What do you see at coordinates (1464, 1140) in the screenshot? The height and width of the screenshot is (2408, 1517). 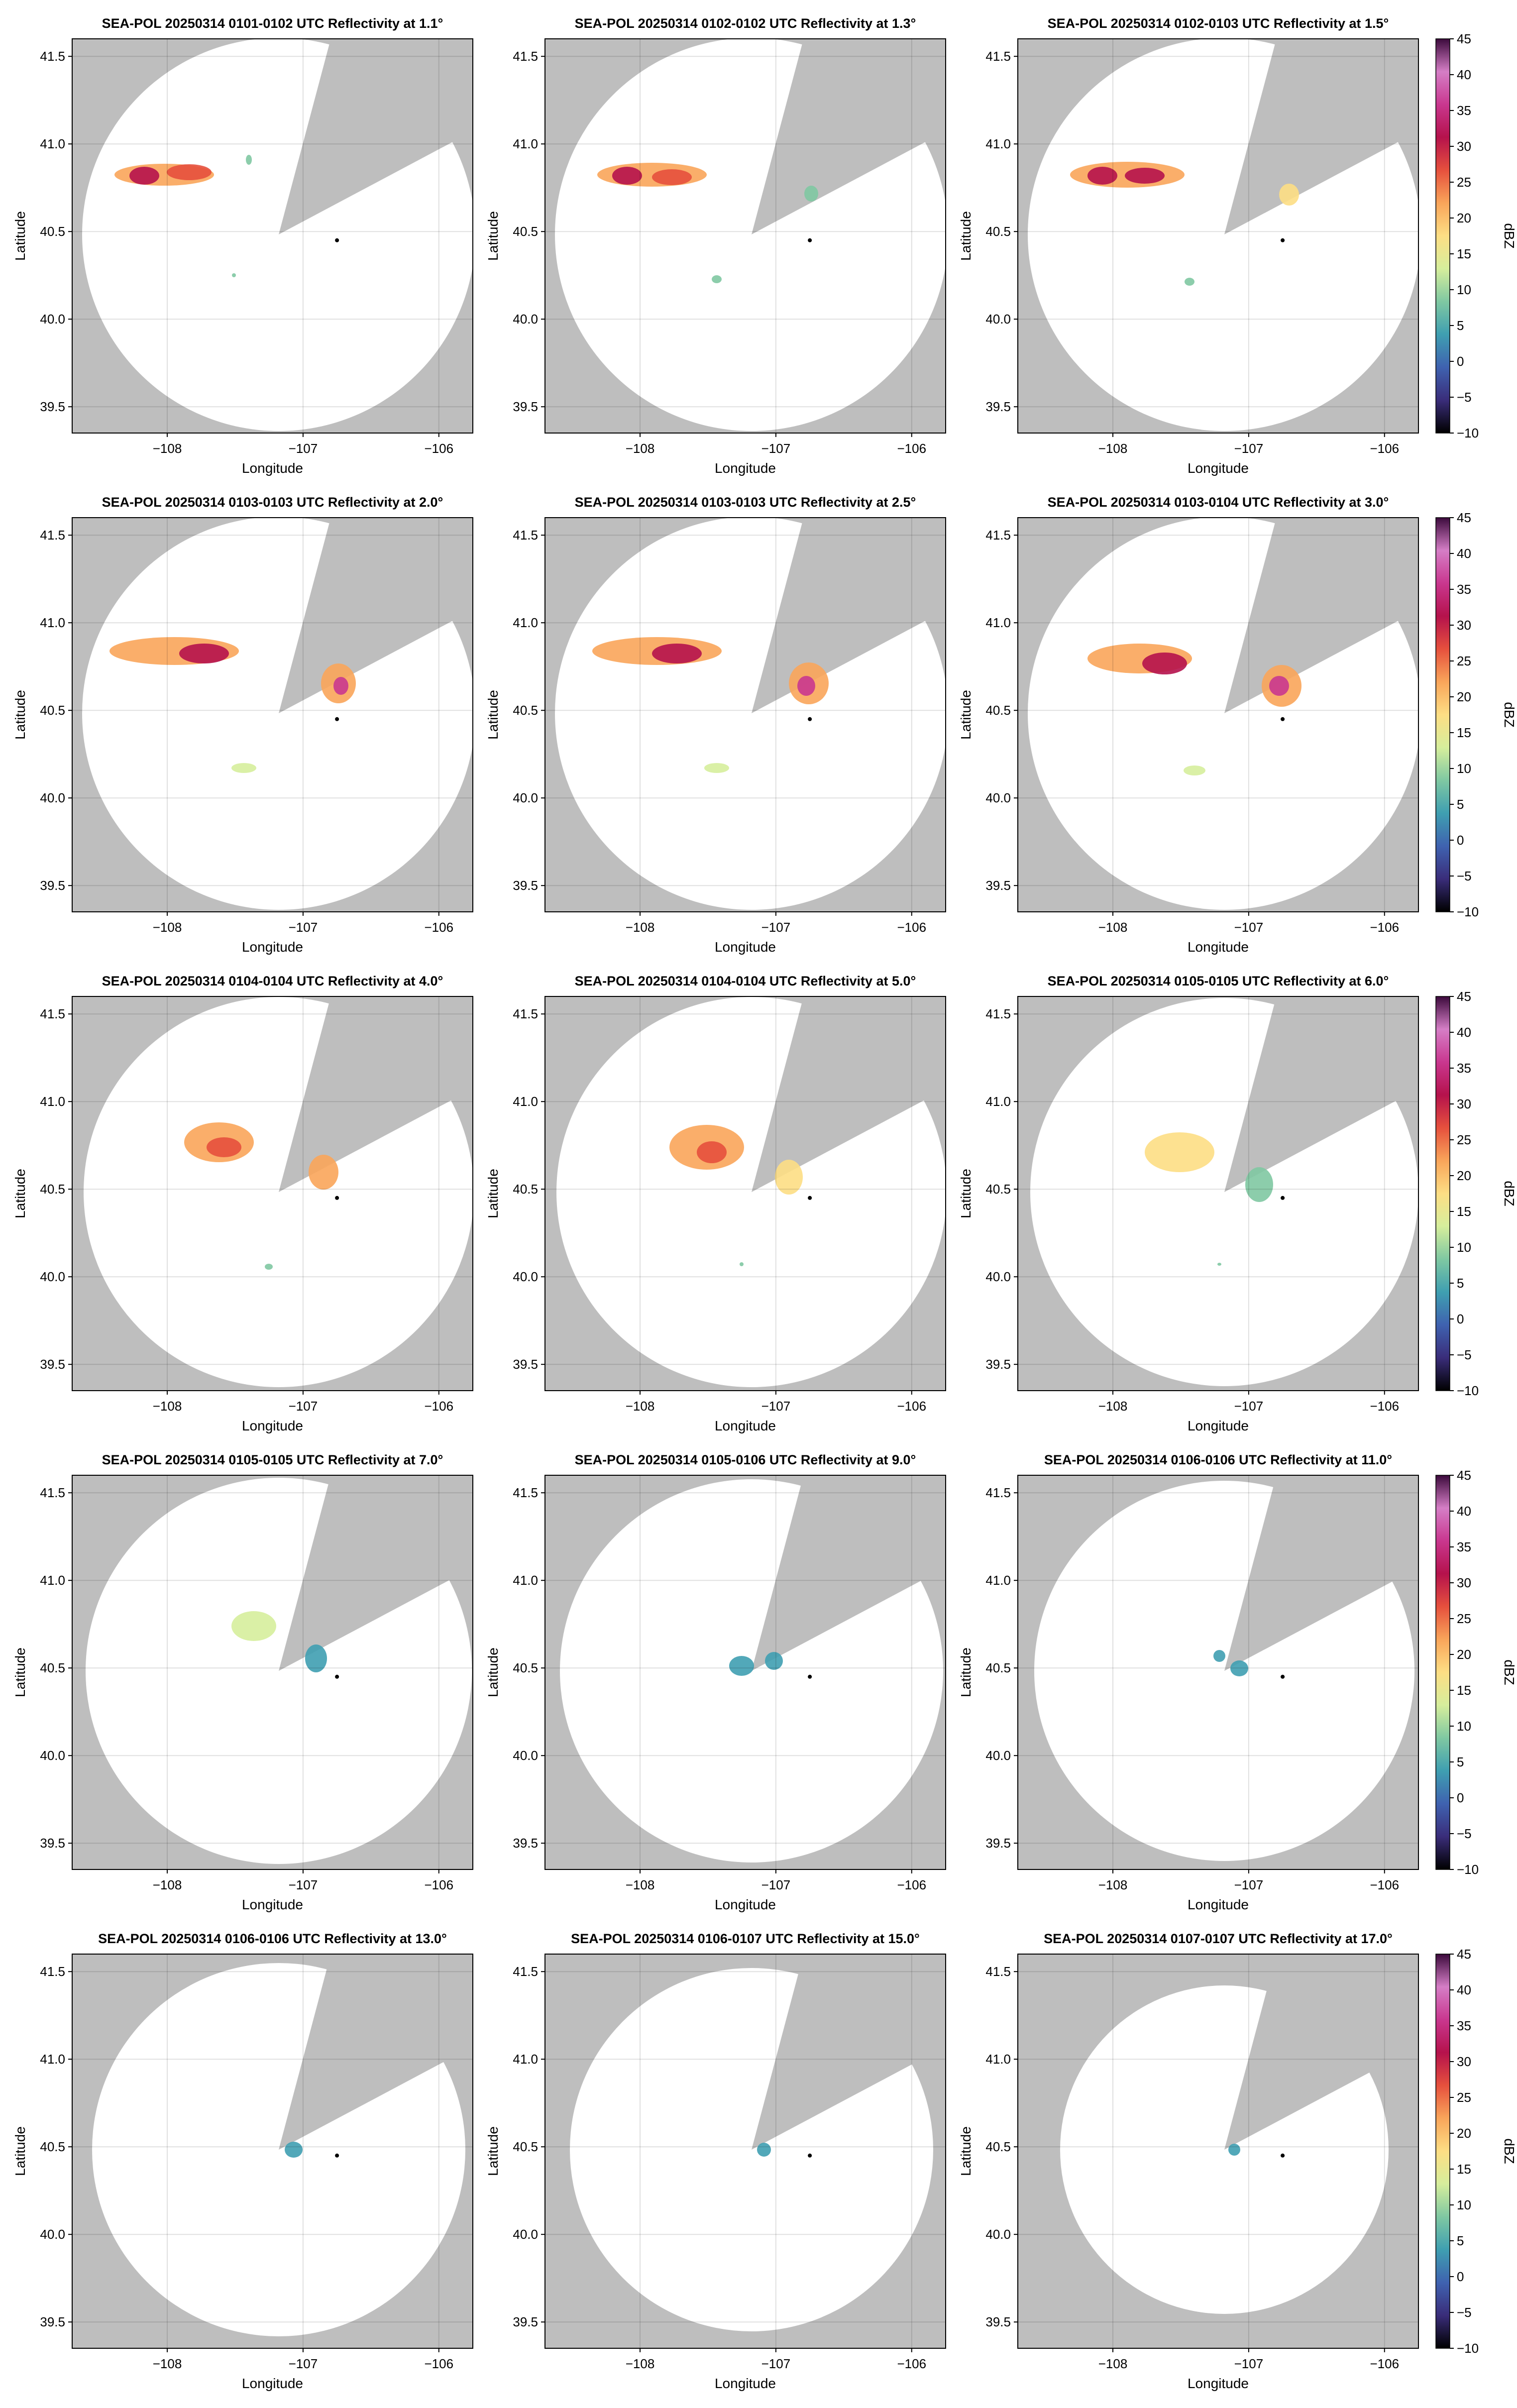 I see `colorbar-tick-label: 25` at bounding box center [1464, 1140].